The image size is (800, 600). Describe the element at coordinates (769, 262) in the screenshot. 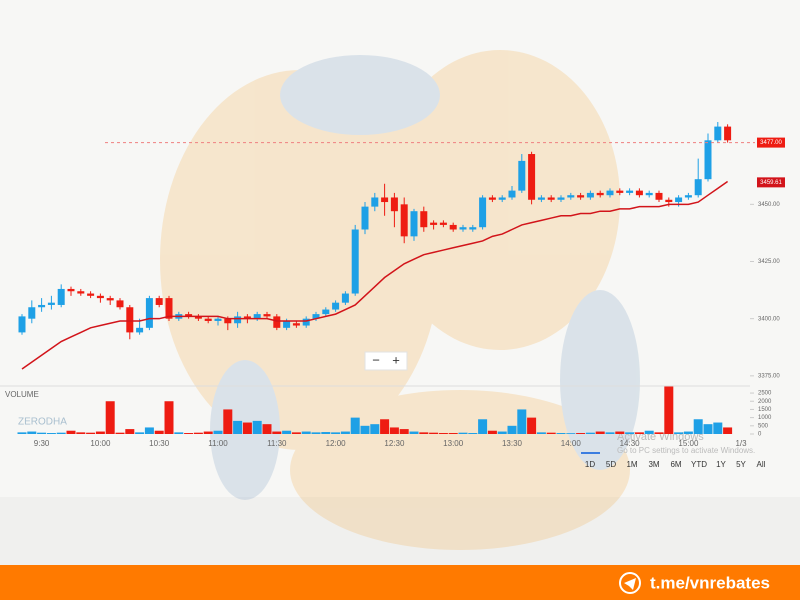

I see `y-tick-label: 3425.00` at that location.